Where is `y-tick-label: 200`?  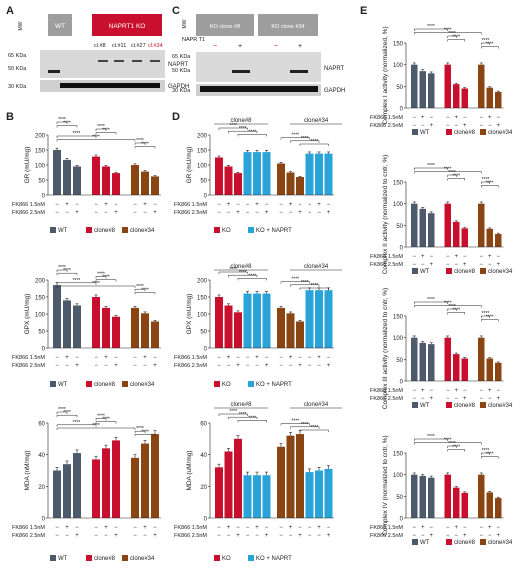 y-tick-label: 200 is located at coordinates (40, 137).